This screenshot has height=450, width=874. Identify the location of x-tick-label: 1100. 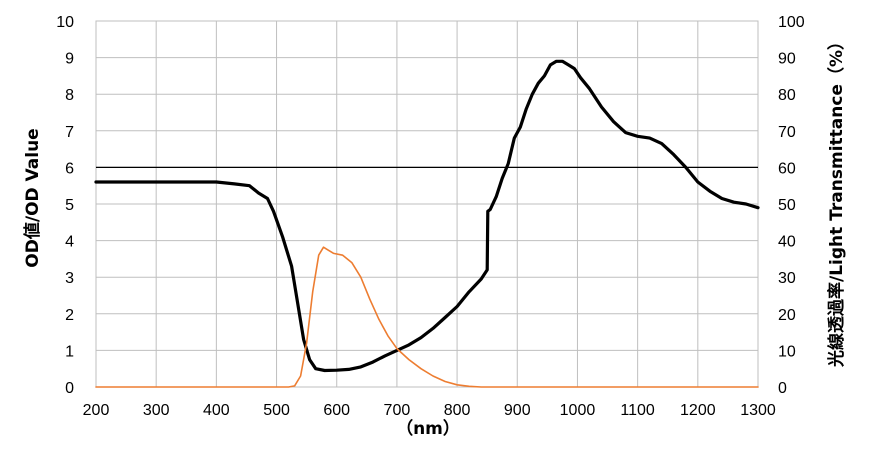
(637, 410).